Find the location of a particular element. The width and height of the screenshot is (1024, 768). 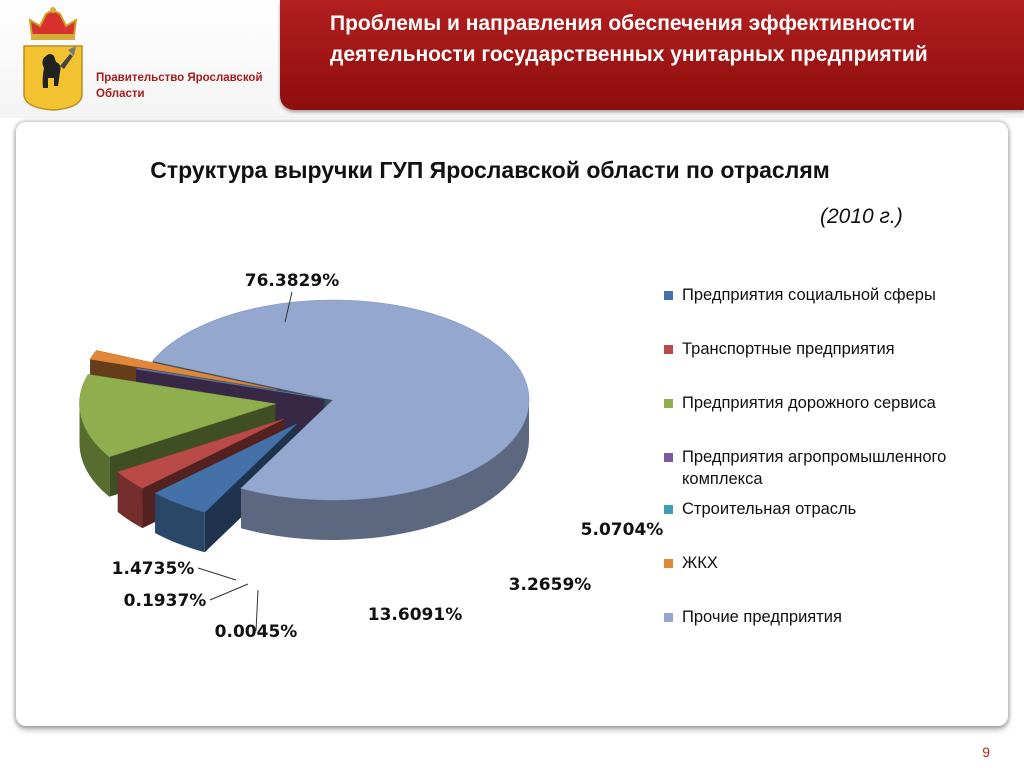

data-label-4: 0.0045% is located at coordinates (256, 632).